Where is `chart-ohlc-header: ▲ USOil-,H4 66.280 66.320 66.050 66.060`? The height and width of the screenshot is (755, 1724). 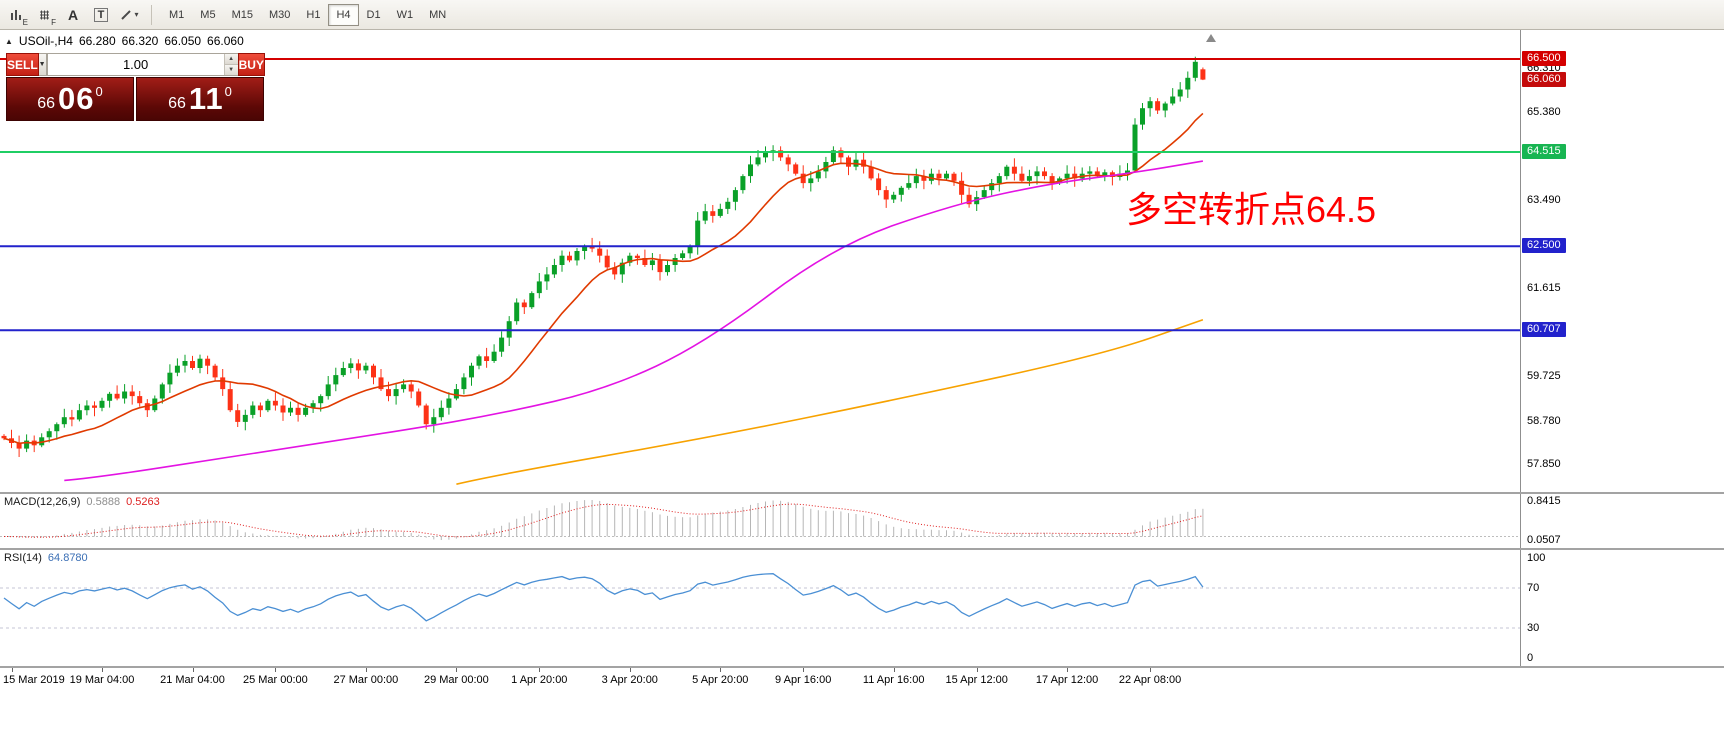 chart-ohlc-header: ▲ USOil-,H4 66.280 66.320 66.050 66.060 is located at coordinates (124, 41).